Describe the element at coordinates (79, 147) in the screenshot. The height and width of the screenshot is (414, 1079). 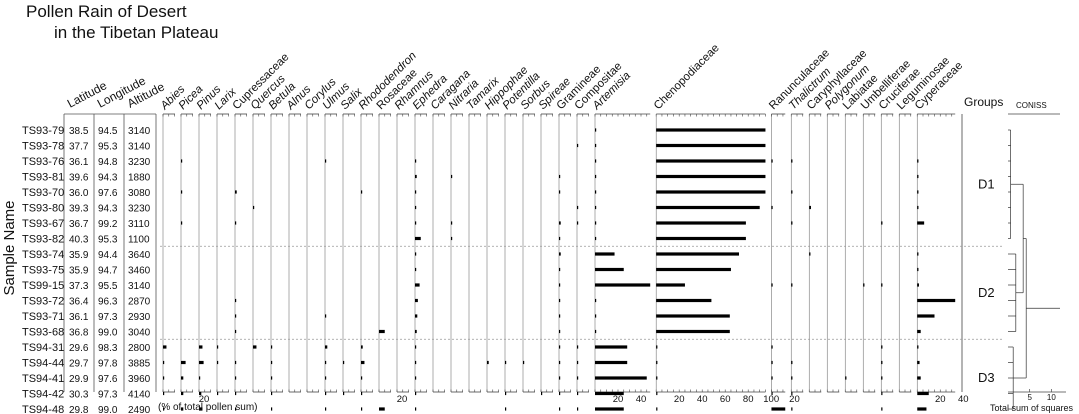
I see `sample-latitude: 37.7` at that location.